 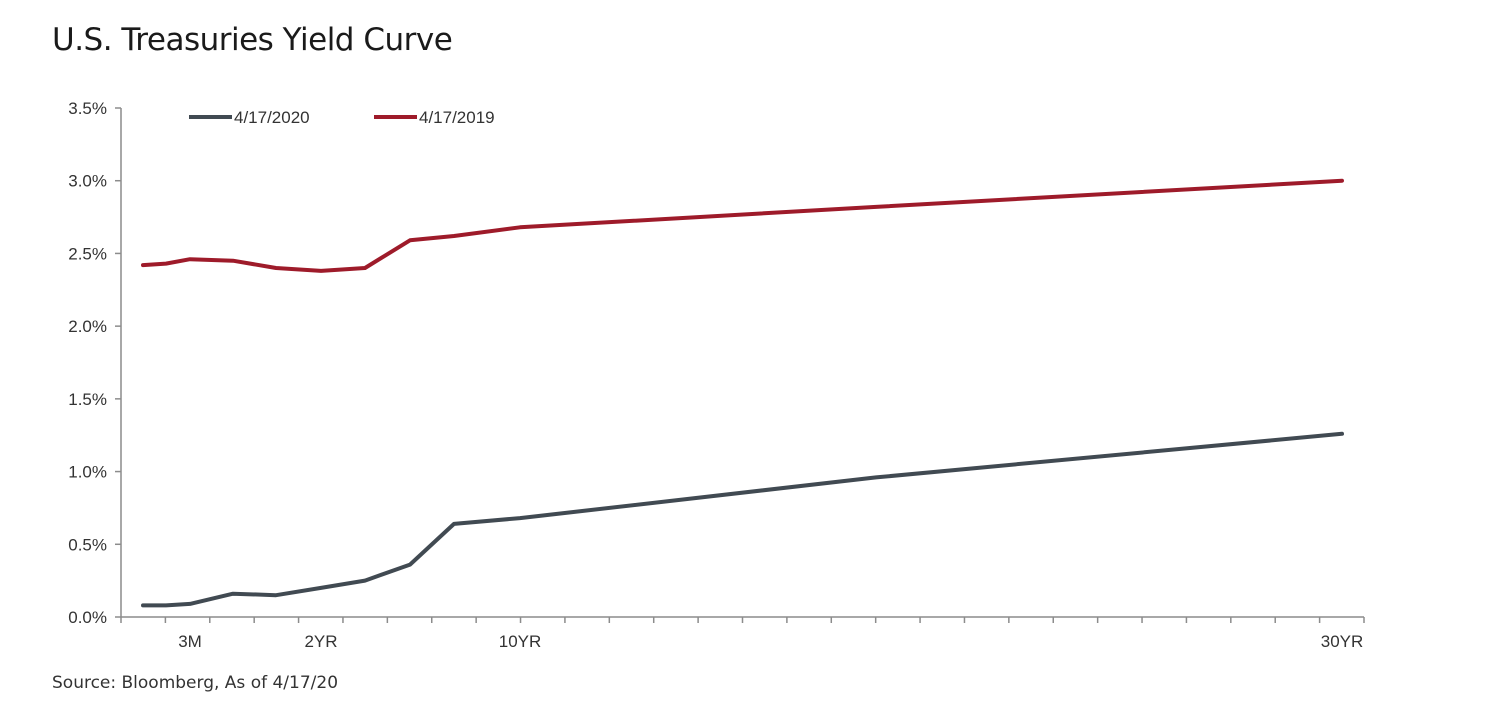 I want to click on chart-legend: 4/17/2020 4/17/2019, so click(x=342, y=117).